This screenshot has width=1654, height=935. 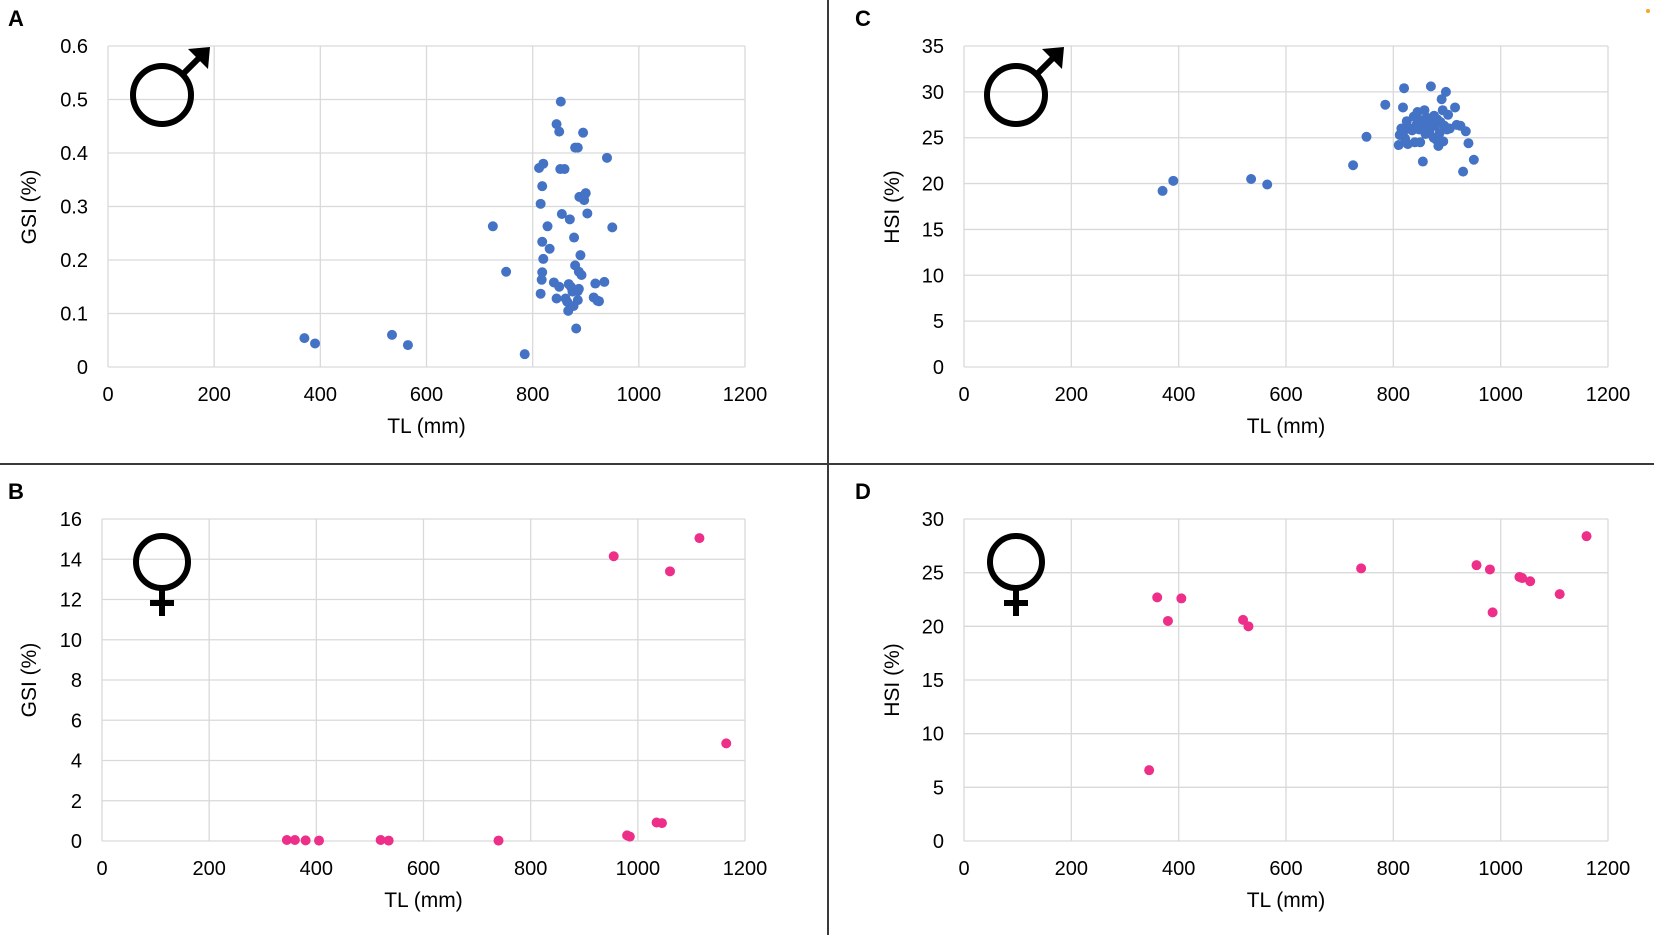 I want to click on panel-letter: B, so click(x=16, y=491).